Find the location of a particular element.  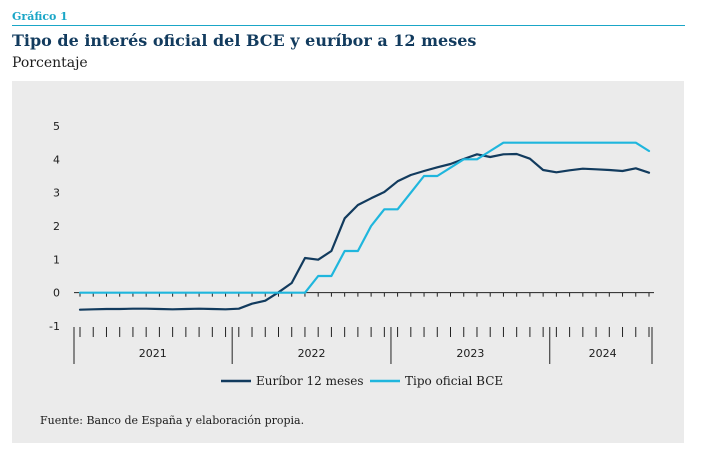

y-tick-label: 4 is located at coordinates (56, 159).